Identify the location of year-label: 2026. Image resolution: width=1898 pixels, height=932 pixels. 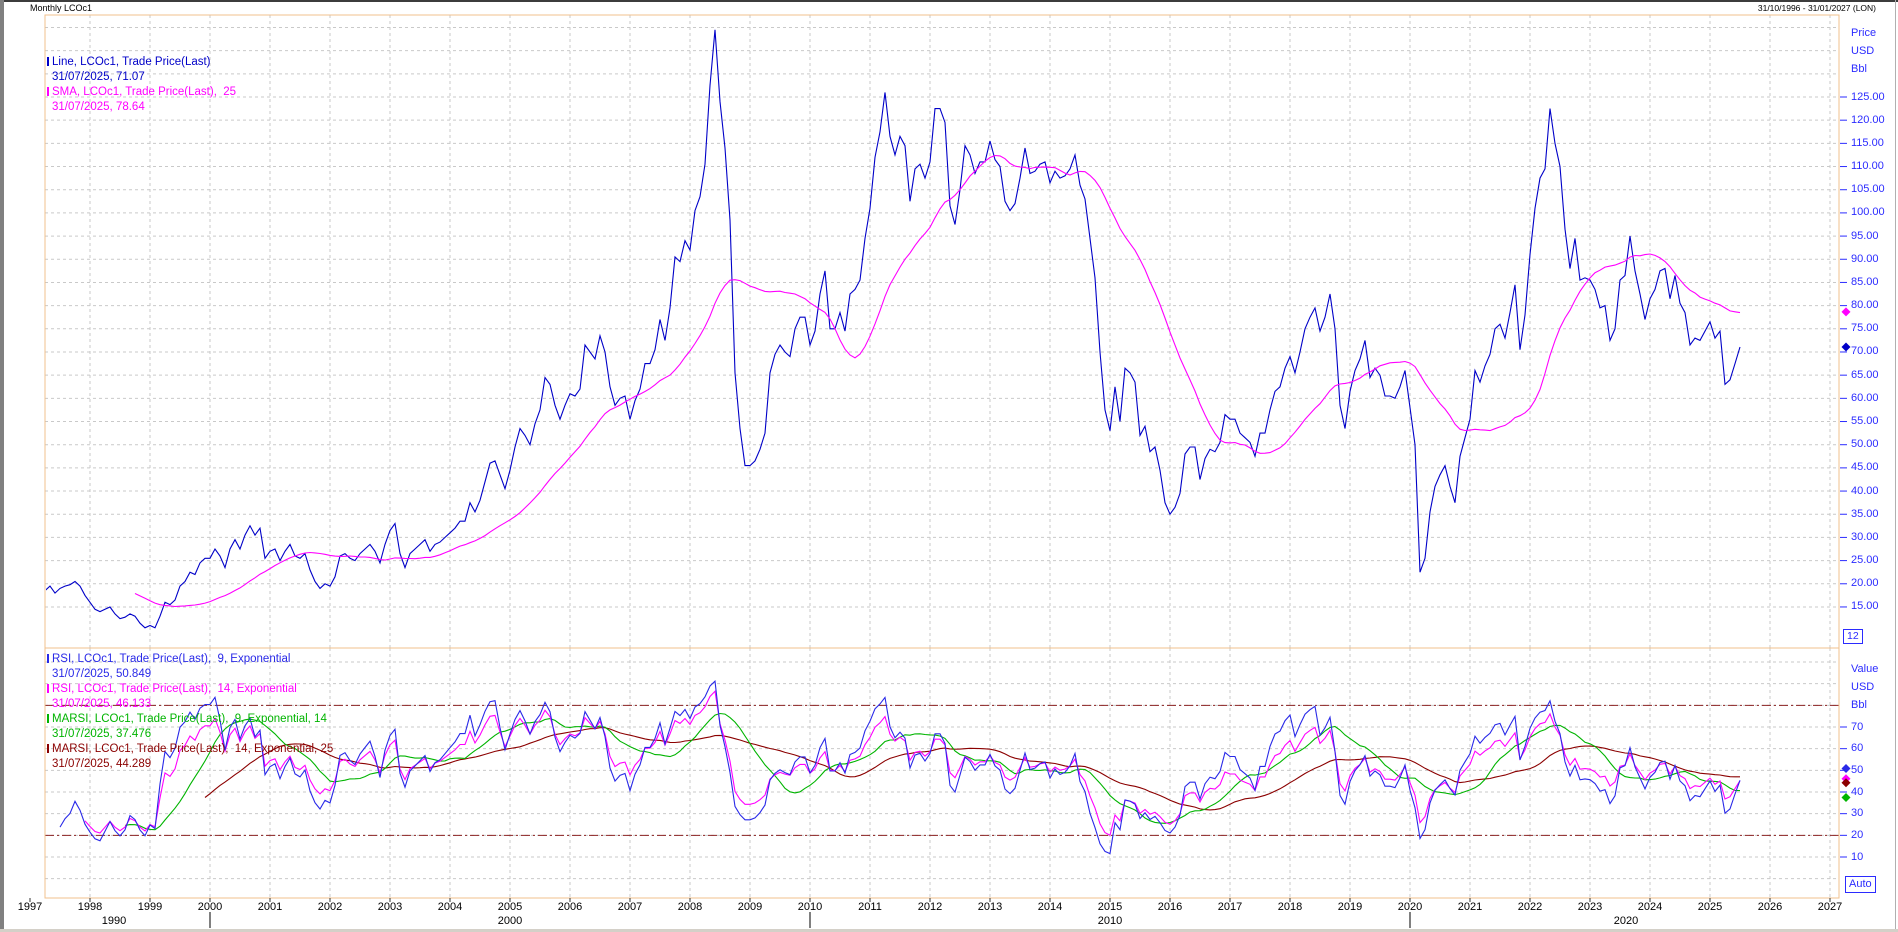
(1770, 907).